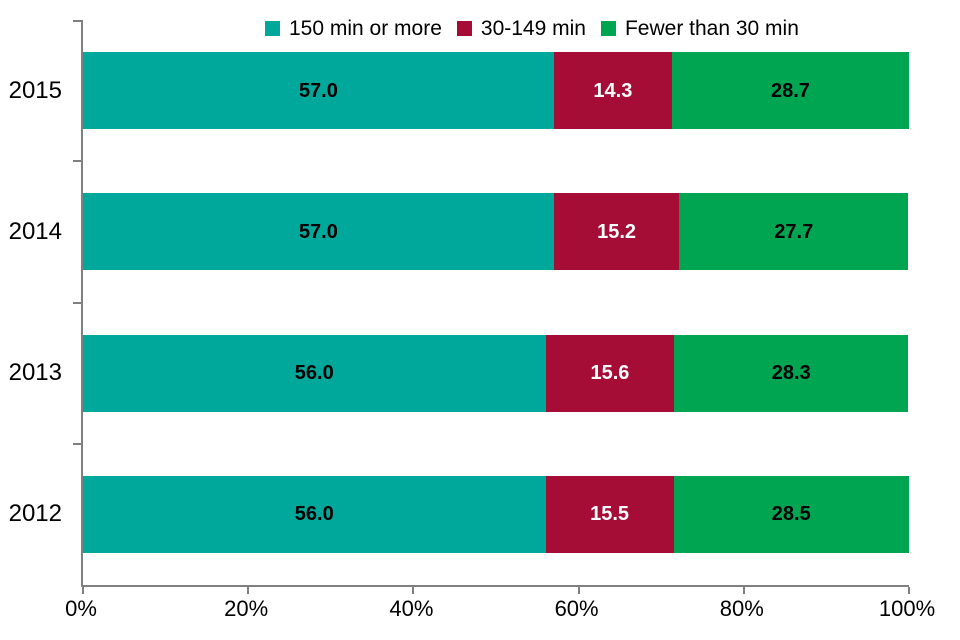 This screenshot has height=640, width=960. I want to click on bar-segment: 28.5, so click(791, 514).